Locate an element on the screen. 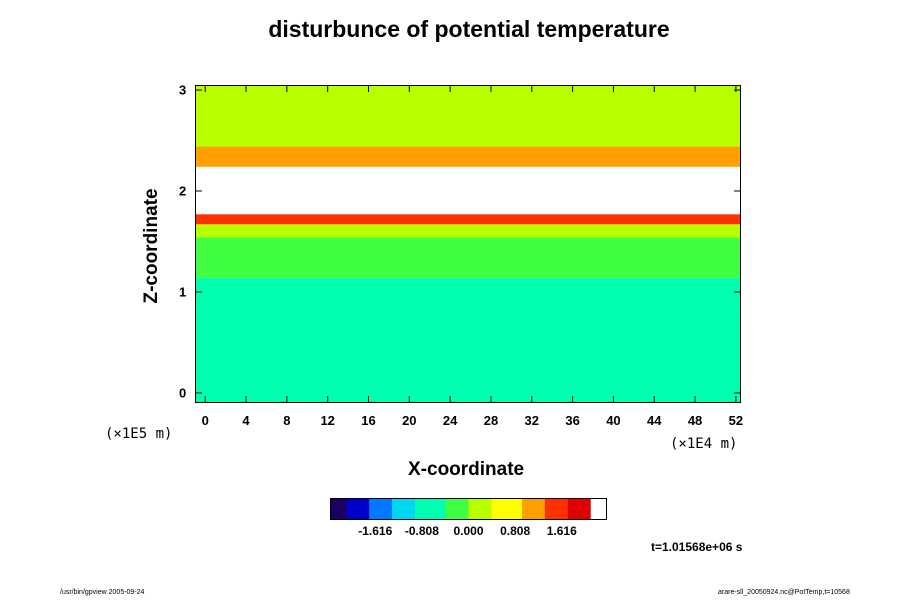 The width and height of the screenshot is (900, 600). x-tick-label: 4 is located at coordinates (246, 420).